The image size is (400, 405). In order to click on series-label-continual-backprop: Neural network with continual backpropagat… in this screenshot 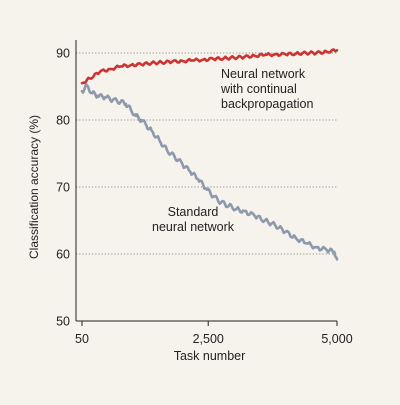, I will do `click(266, 89)`.